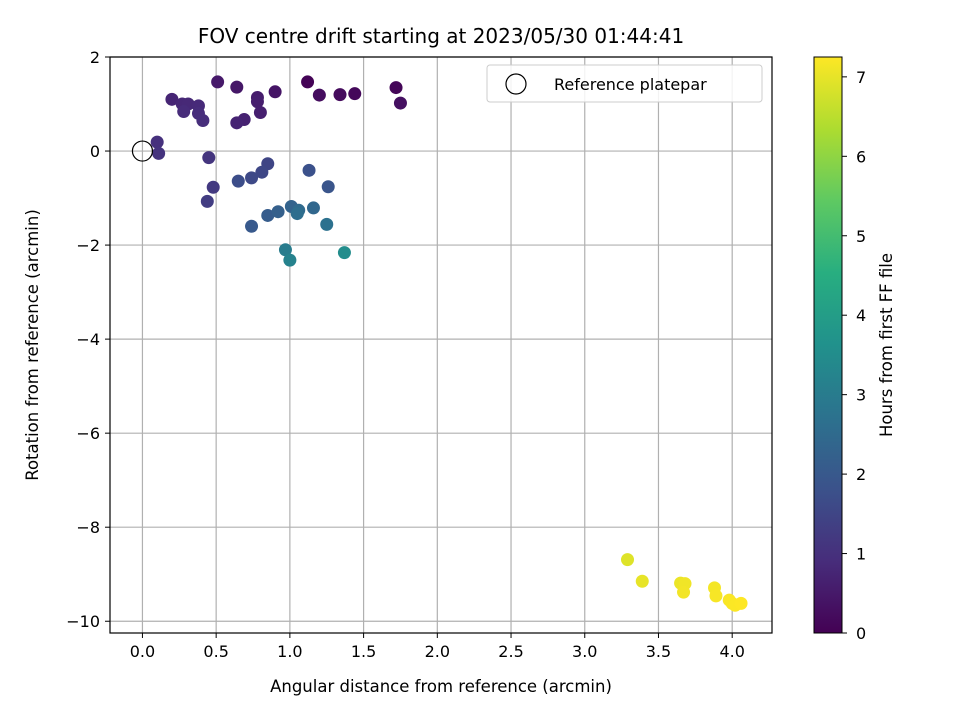  I want to click on x-tick-label: 1.5, so click(363, 651).